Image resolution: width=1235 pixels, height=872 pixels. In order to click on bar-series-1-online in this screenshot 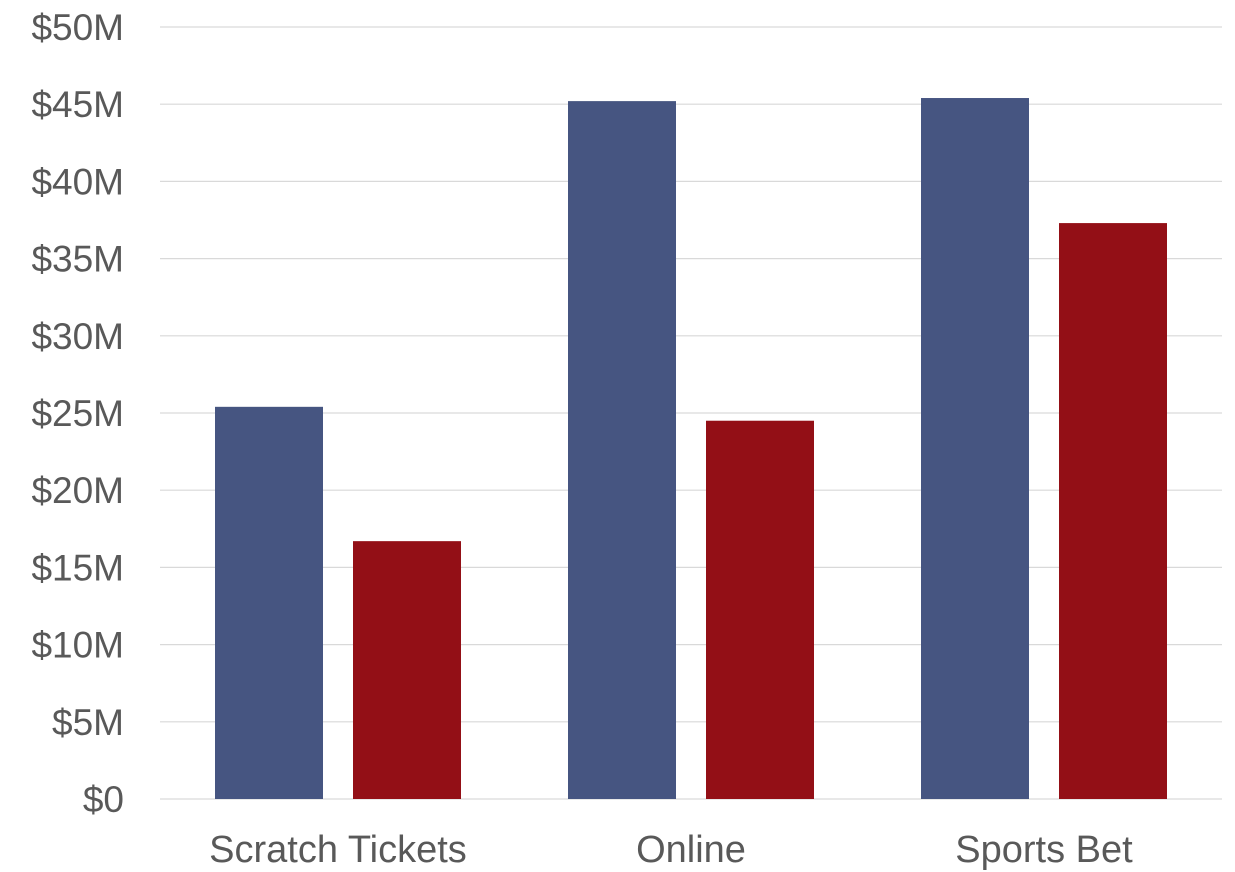, I will do `click(622, 450)`.